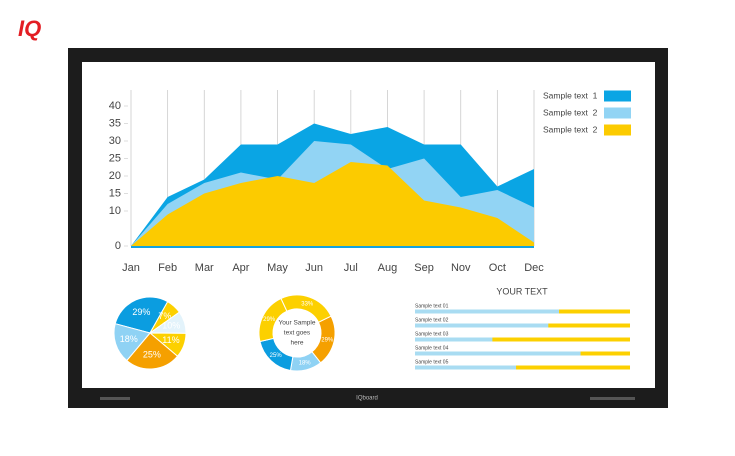 This screenshot has height=456, width=735. I want to click on bar-label: Sample text 05, so click(432, 362).